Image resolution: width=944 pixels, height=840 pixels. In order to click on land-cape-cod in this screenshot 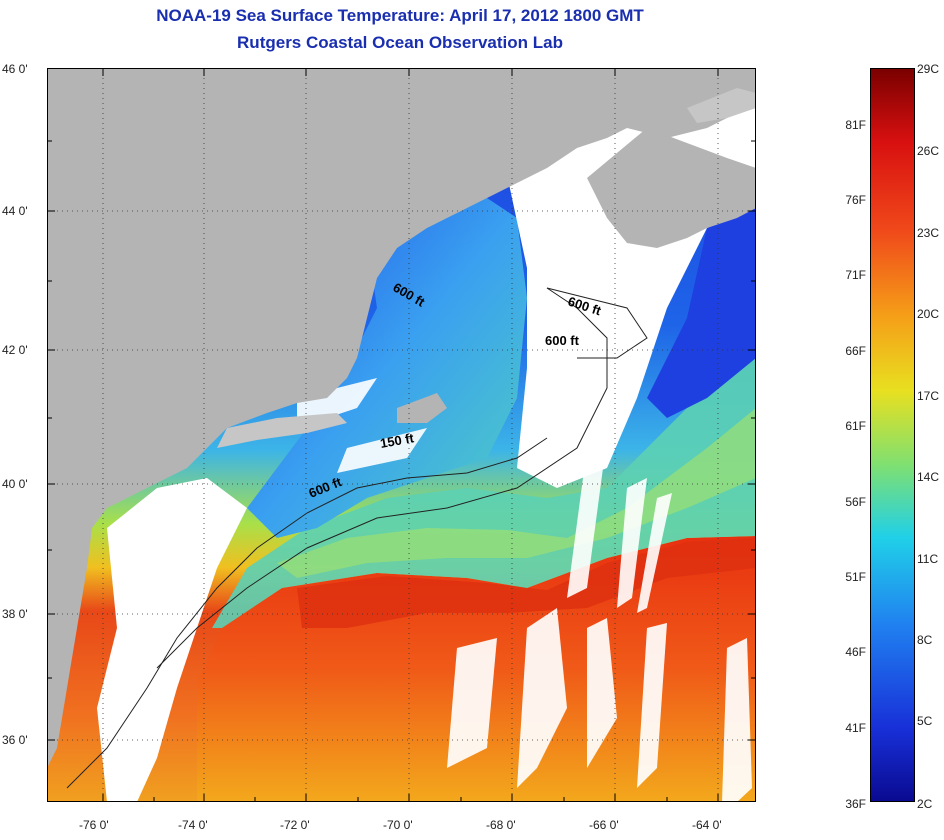, I will do `click(422, 408)`.